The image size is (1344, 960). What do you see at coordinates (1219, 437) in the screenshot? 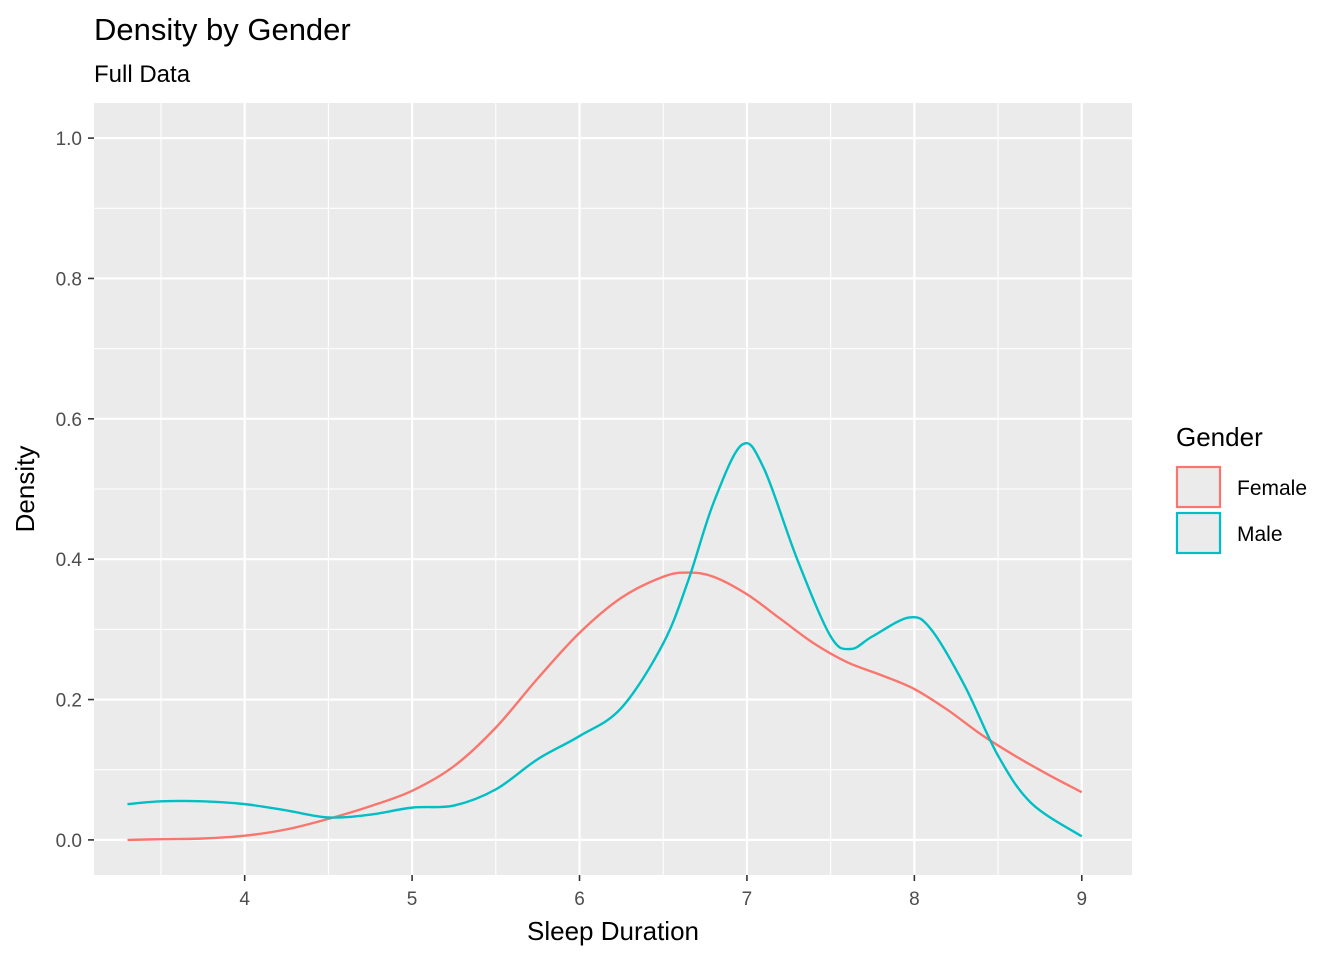
I see `legend-title: Gender` at bounding box center [1219, 437].